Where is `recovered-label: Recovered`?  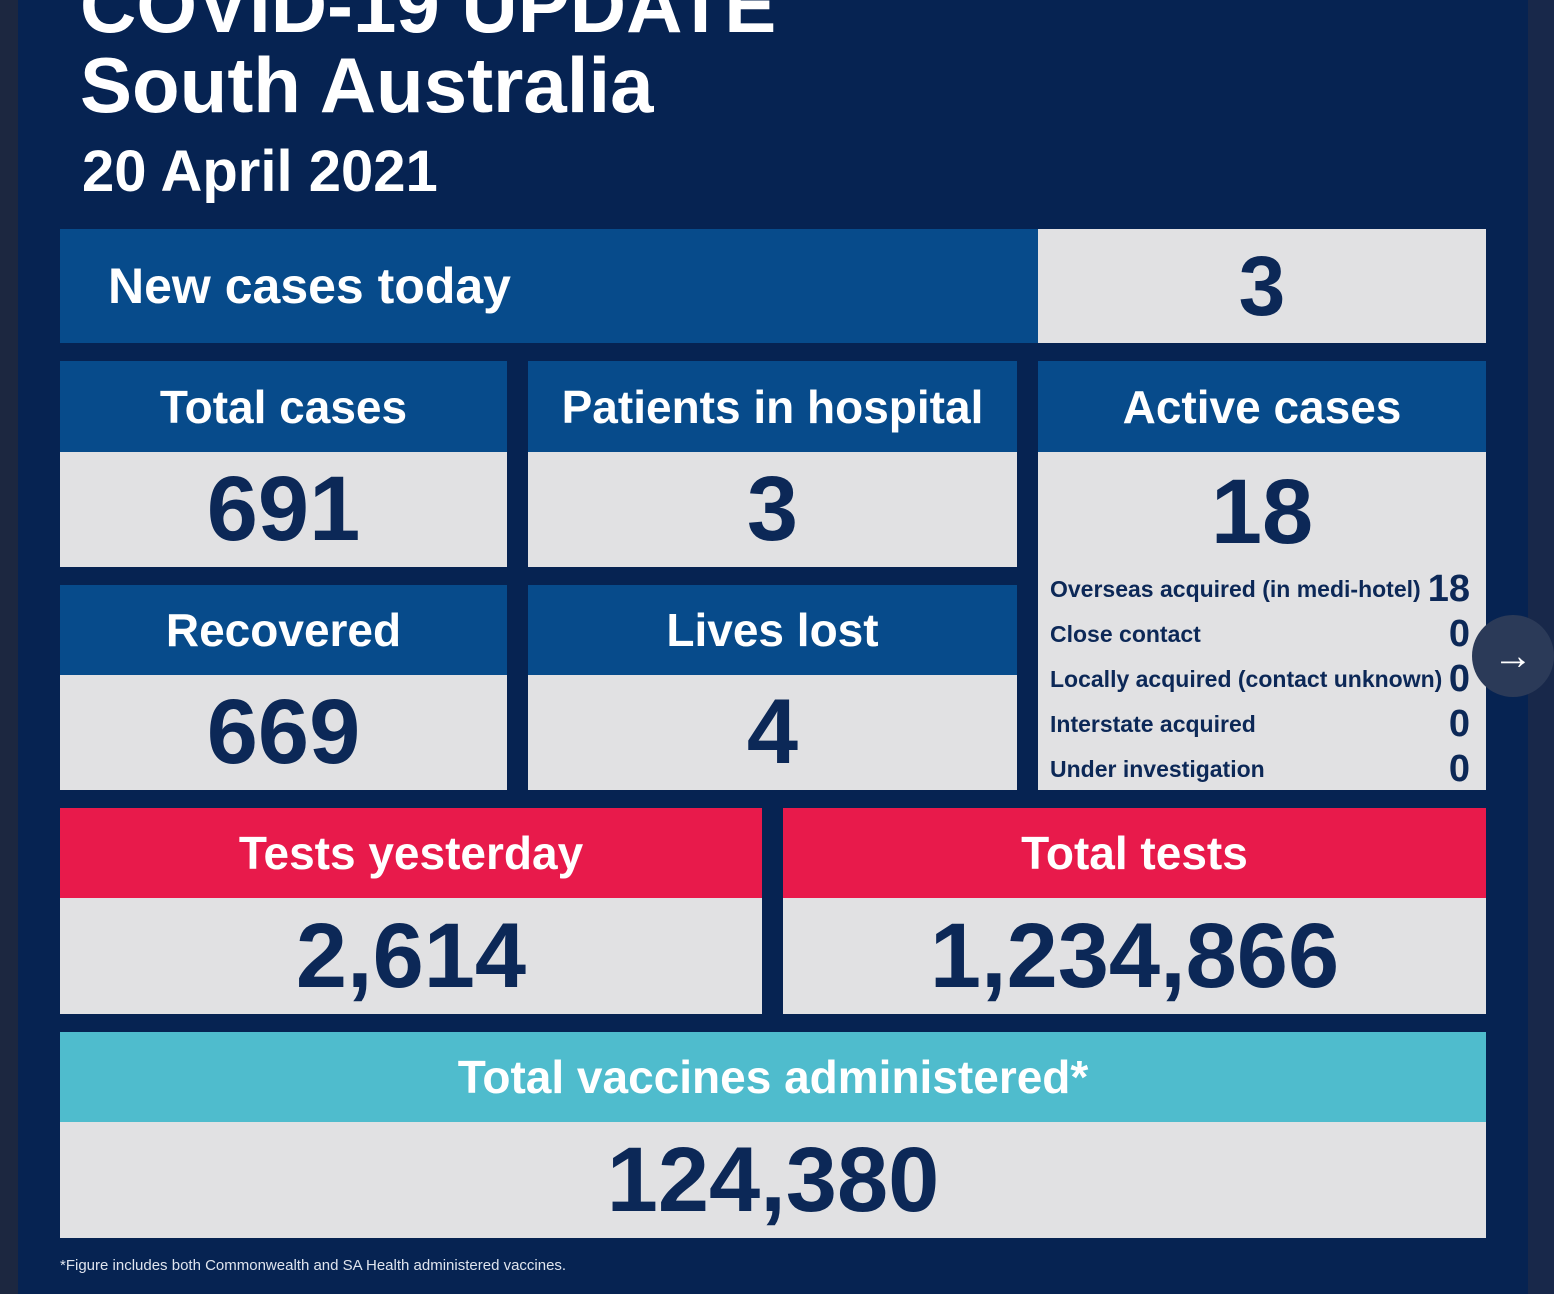 recovered-label: Recovered is located at coordinates (283, 630).